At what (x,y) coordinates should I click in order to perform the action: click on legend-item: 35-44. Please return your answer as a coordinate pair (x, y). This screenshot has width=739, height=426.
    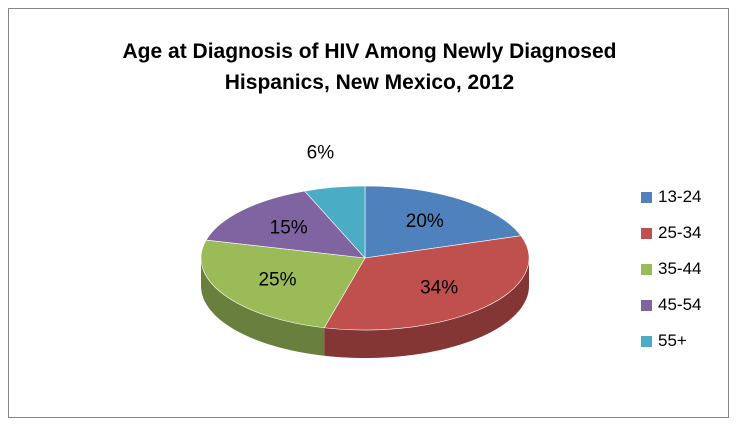
    Looking at the image, I should click on (671, 269).